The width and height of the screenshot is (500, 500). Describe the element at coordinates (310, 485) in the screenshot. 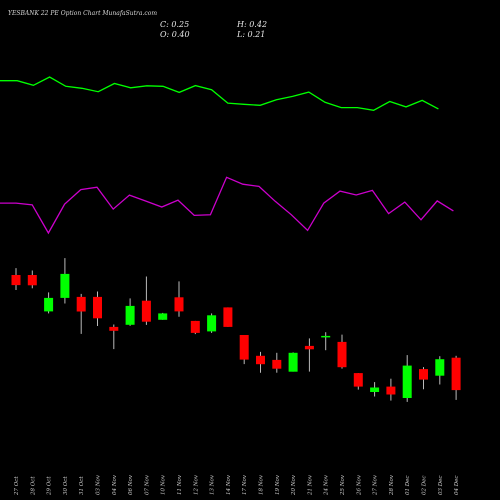

I see `date-label: 21 Nov` at that location.